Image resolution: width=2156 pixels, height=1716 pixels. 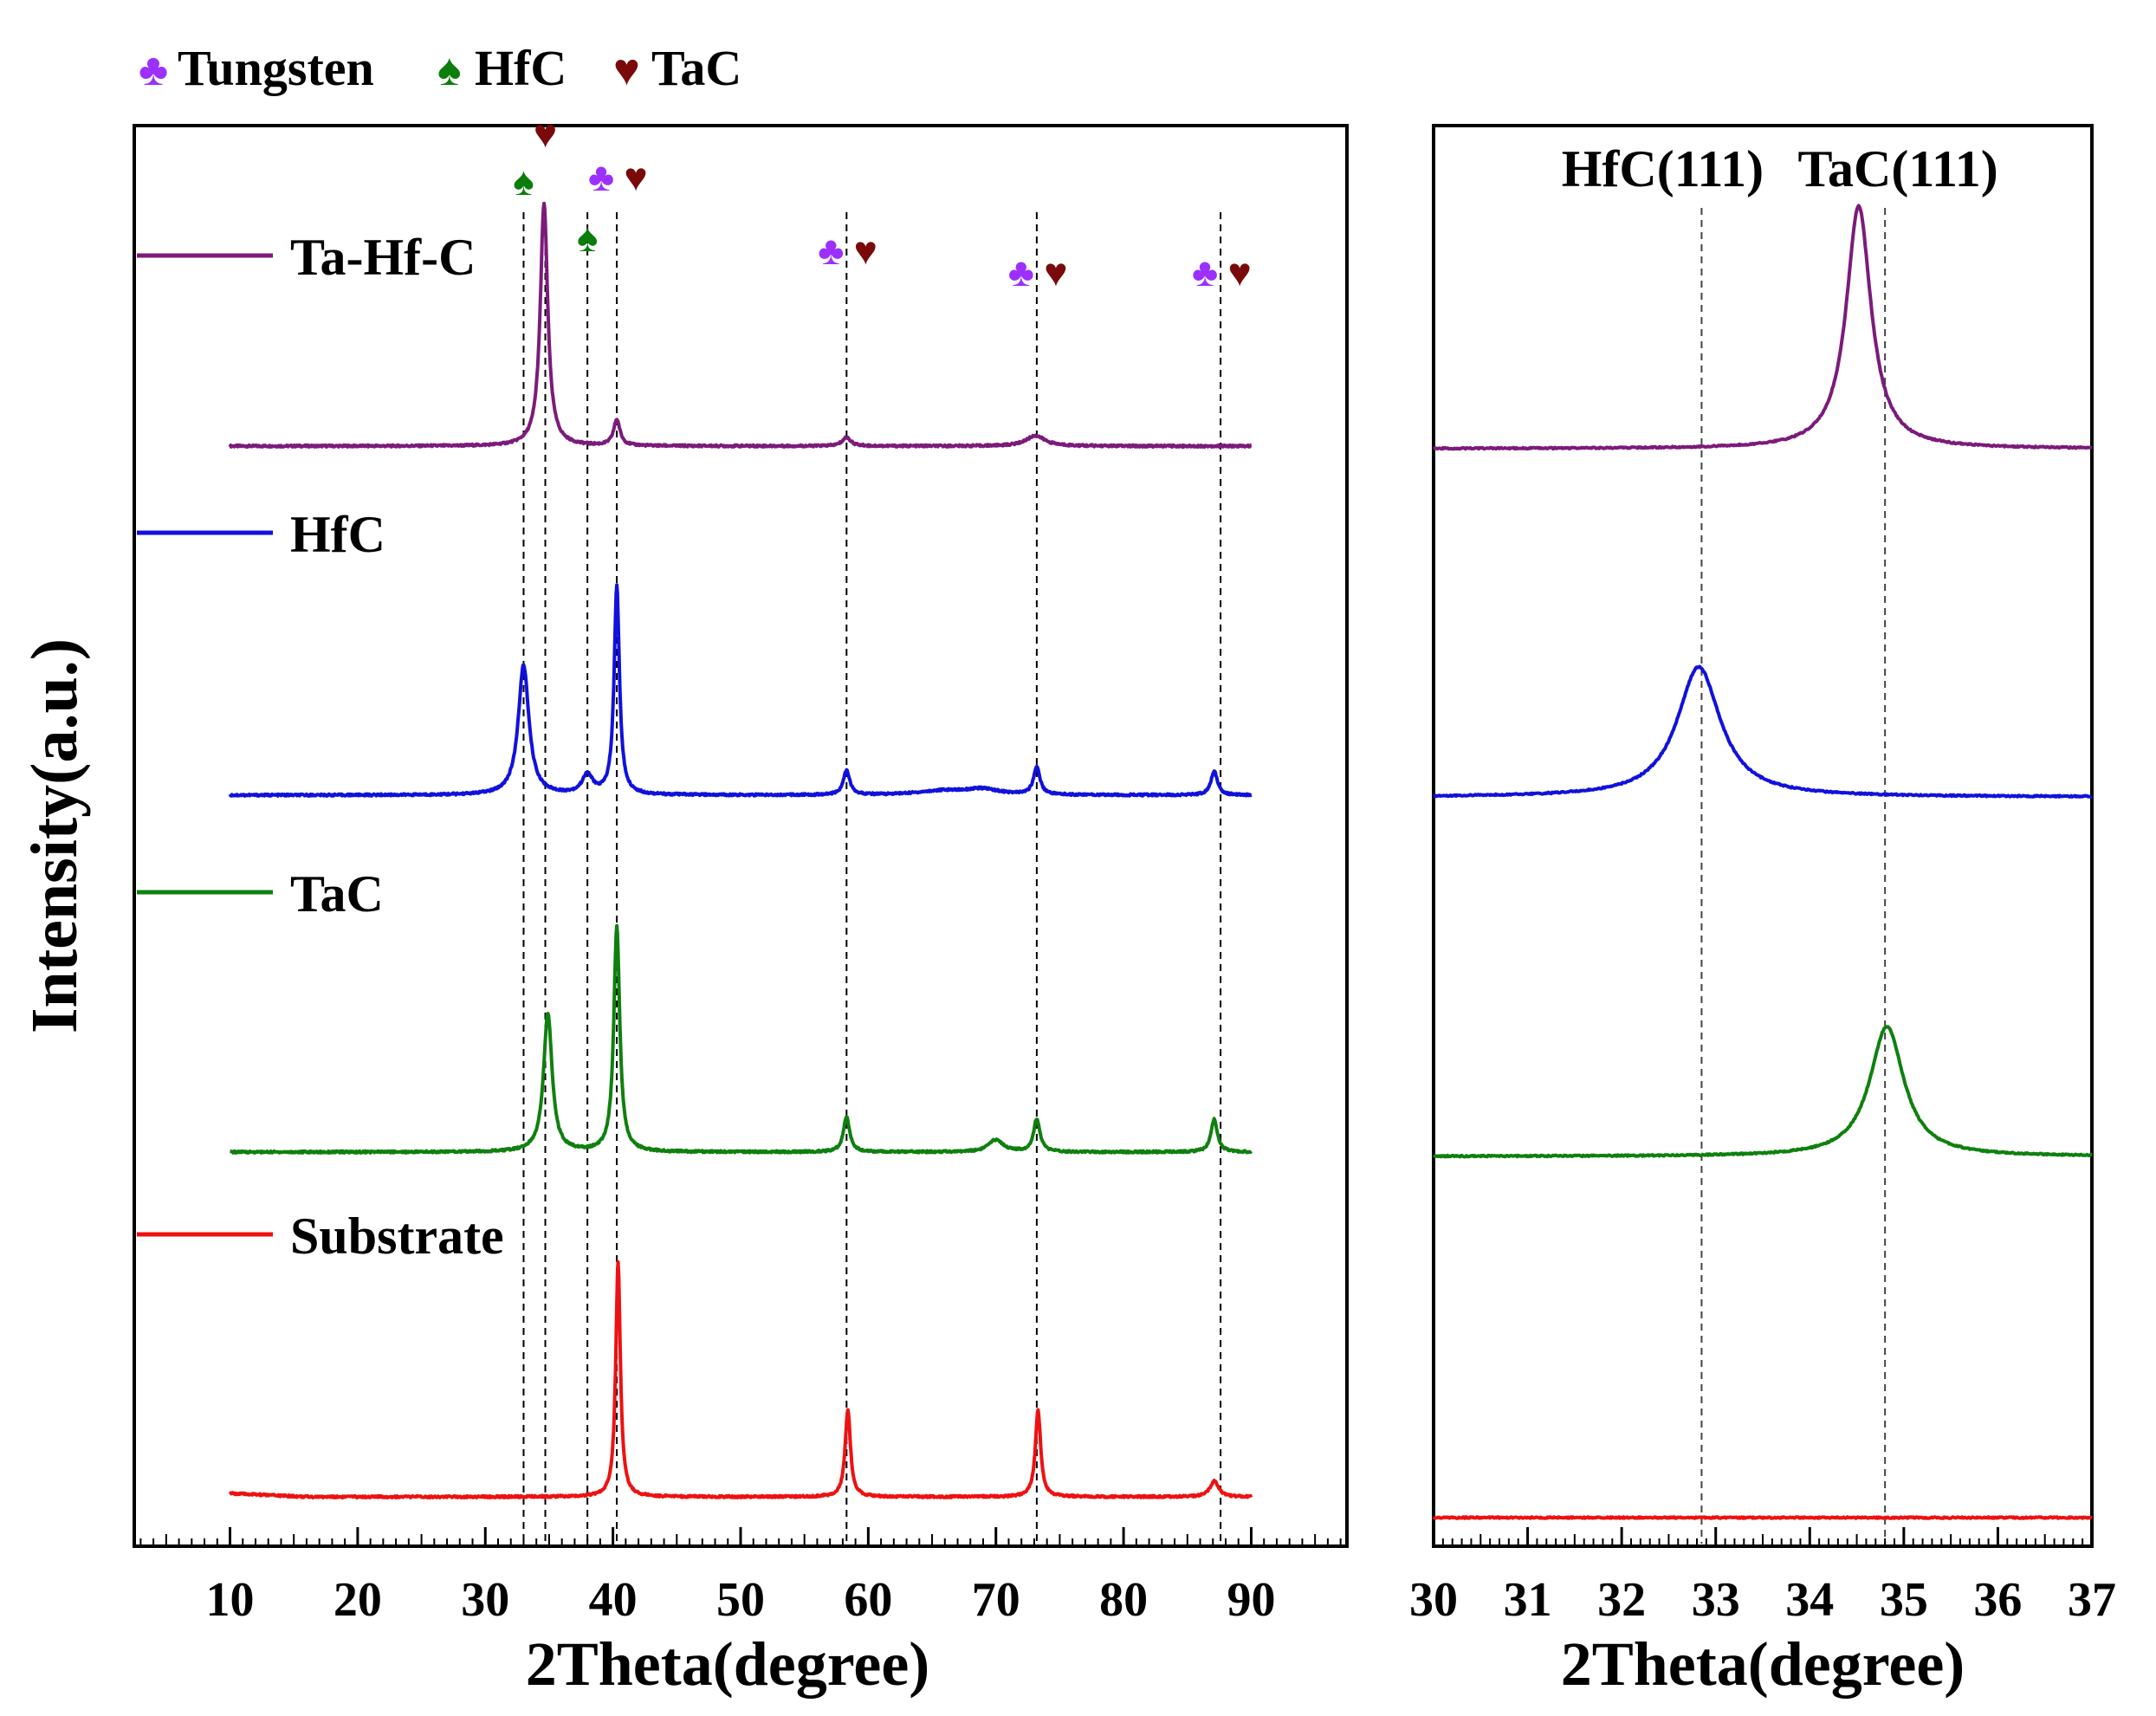 I want to click on right-annotation-hfc111: HfC(111), so click(x=1663, y=169).